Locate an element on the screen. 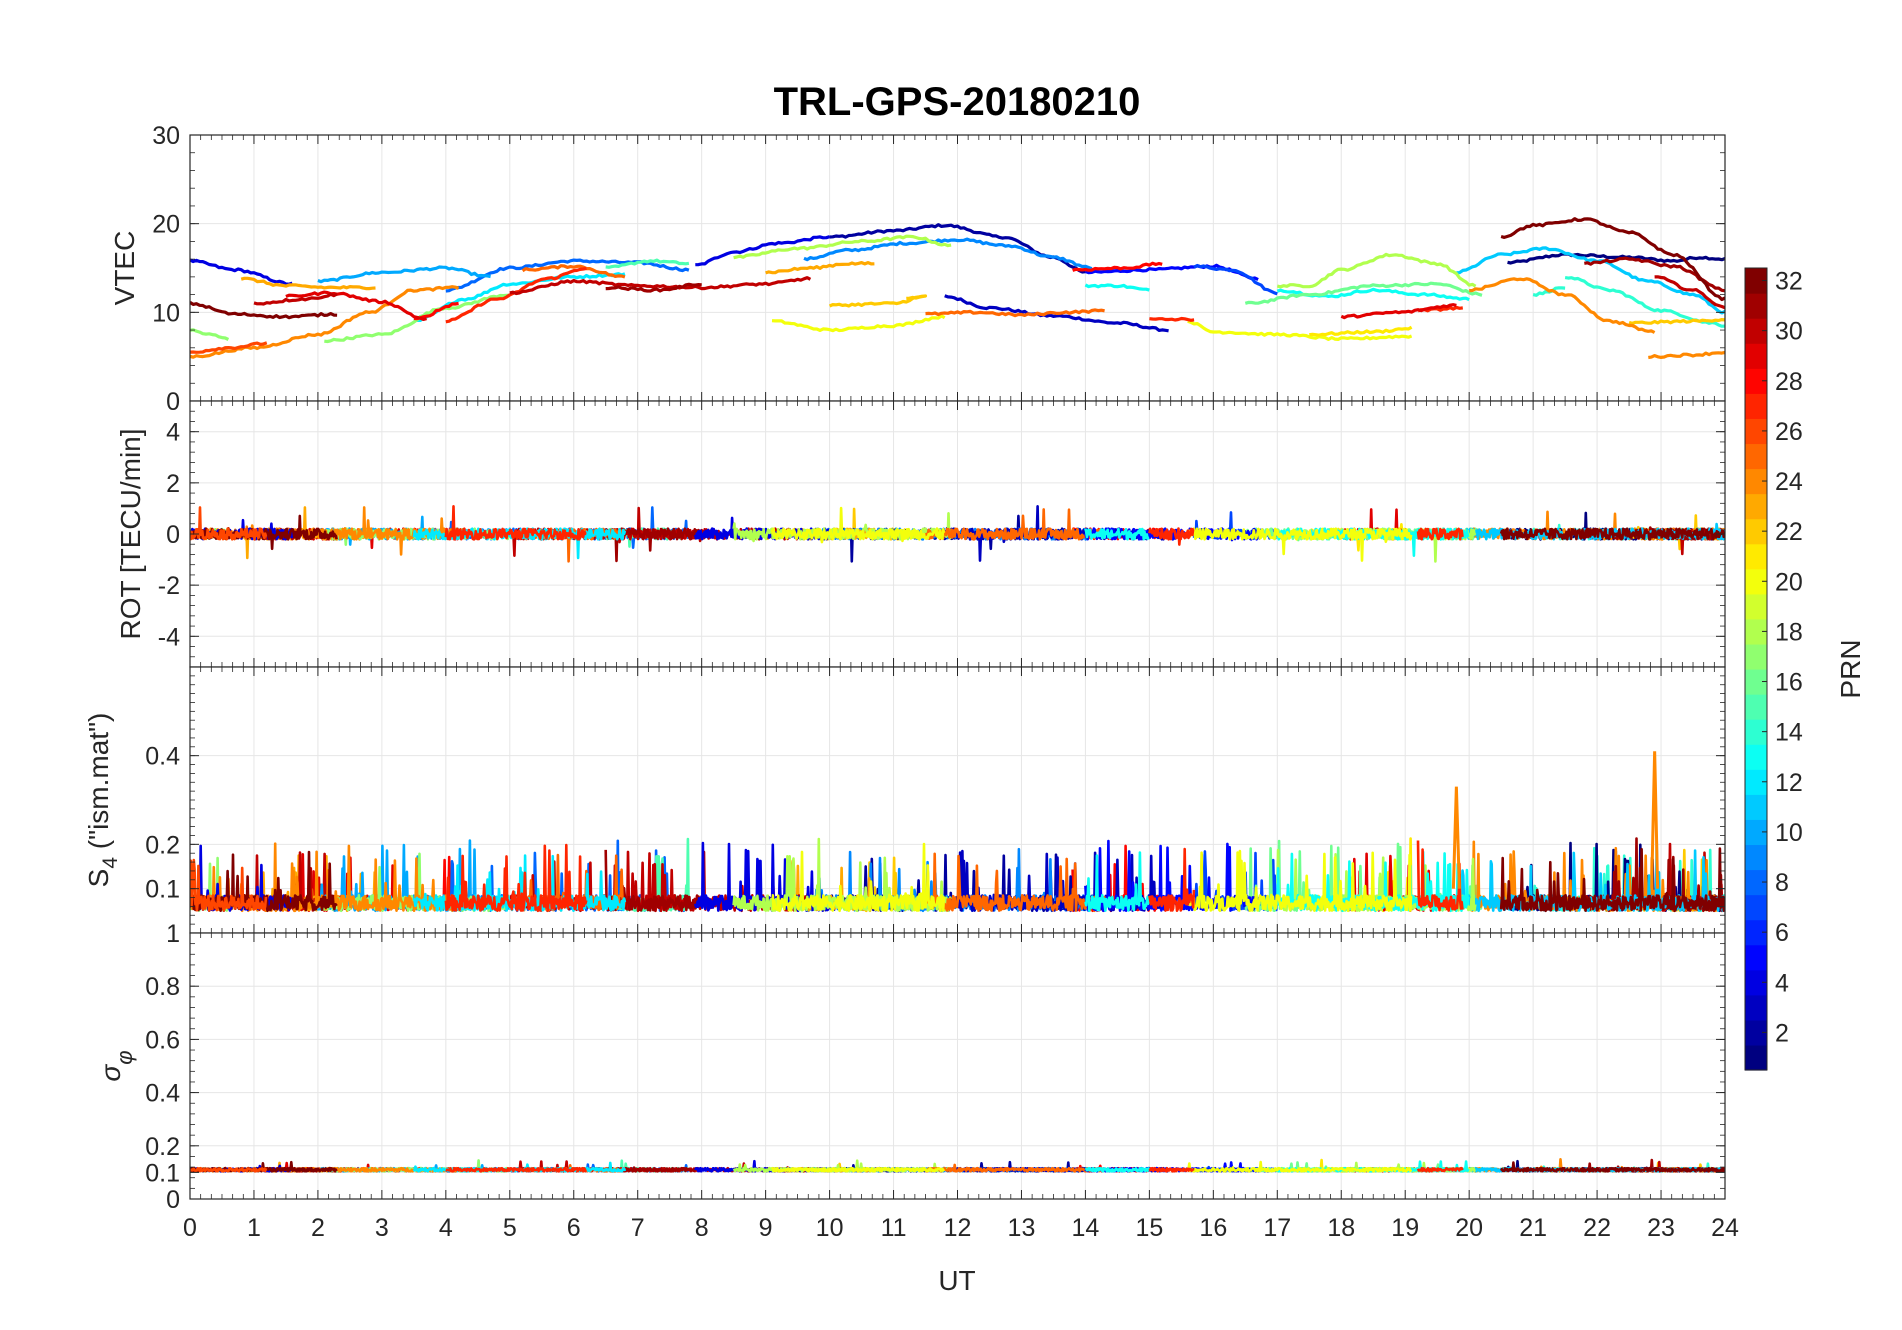 This screenshot has height=1330, width=1902. colorbar-tick-label: 24 is located at coordinates (1789, 482).